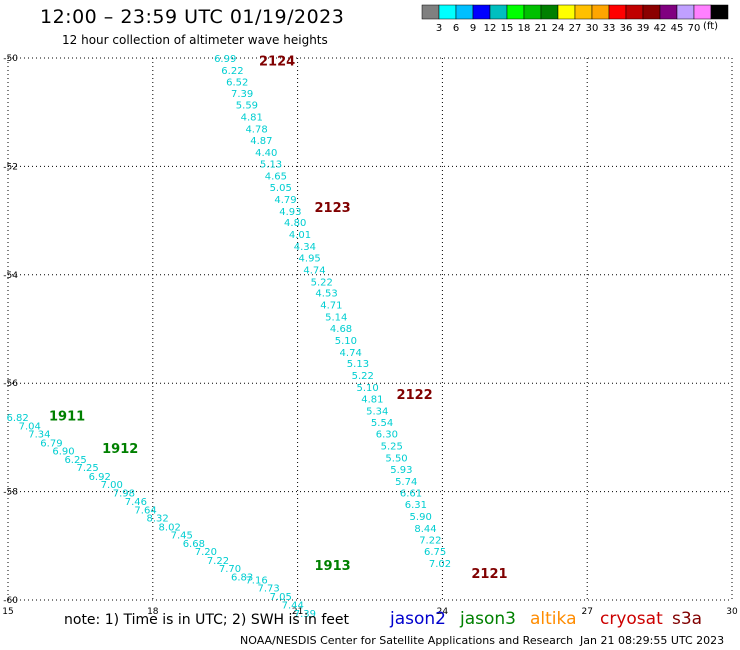  I want to click on track-label: 1911, so click(67, 417).